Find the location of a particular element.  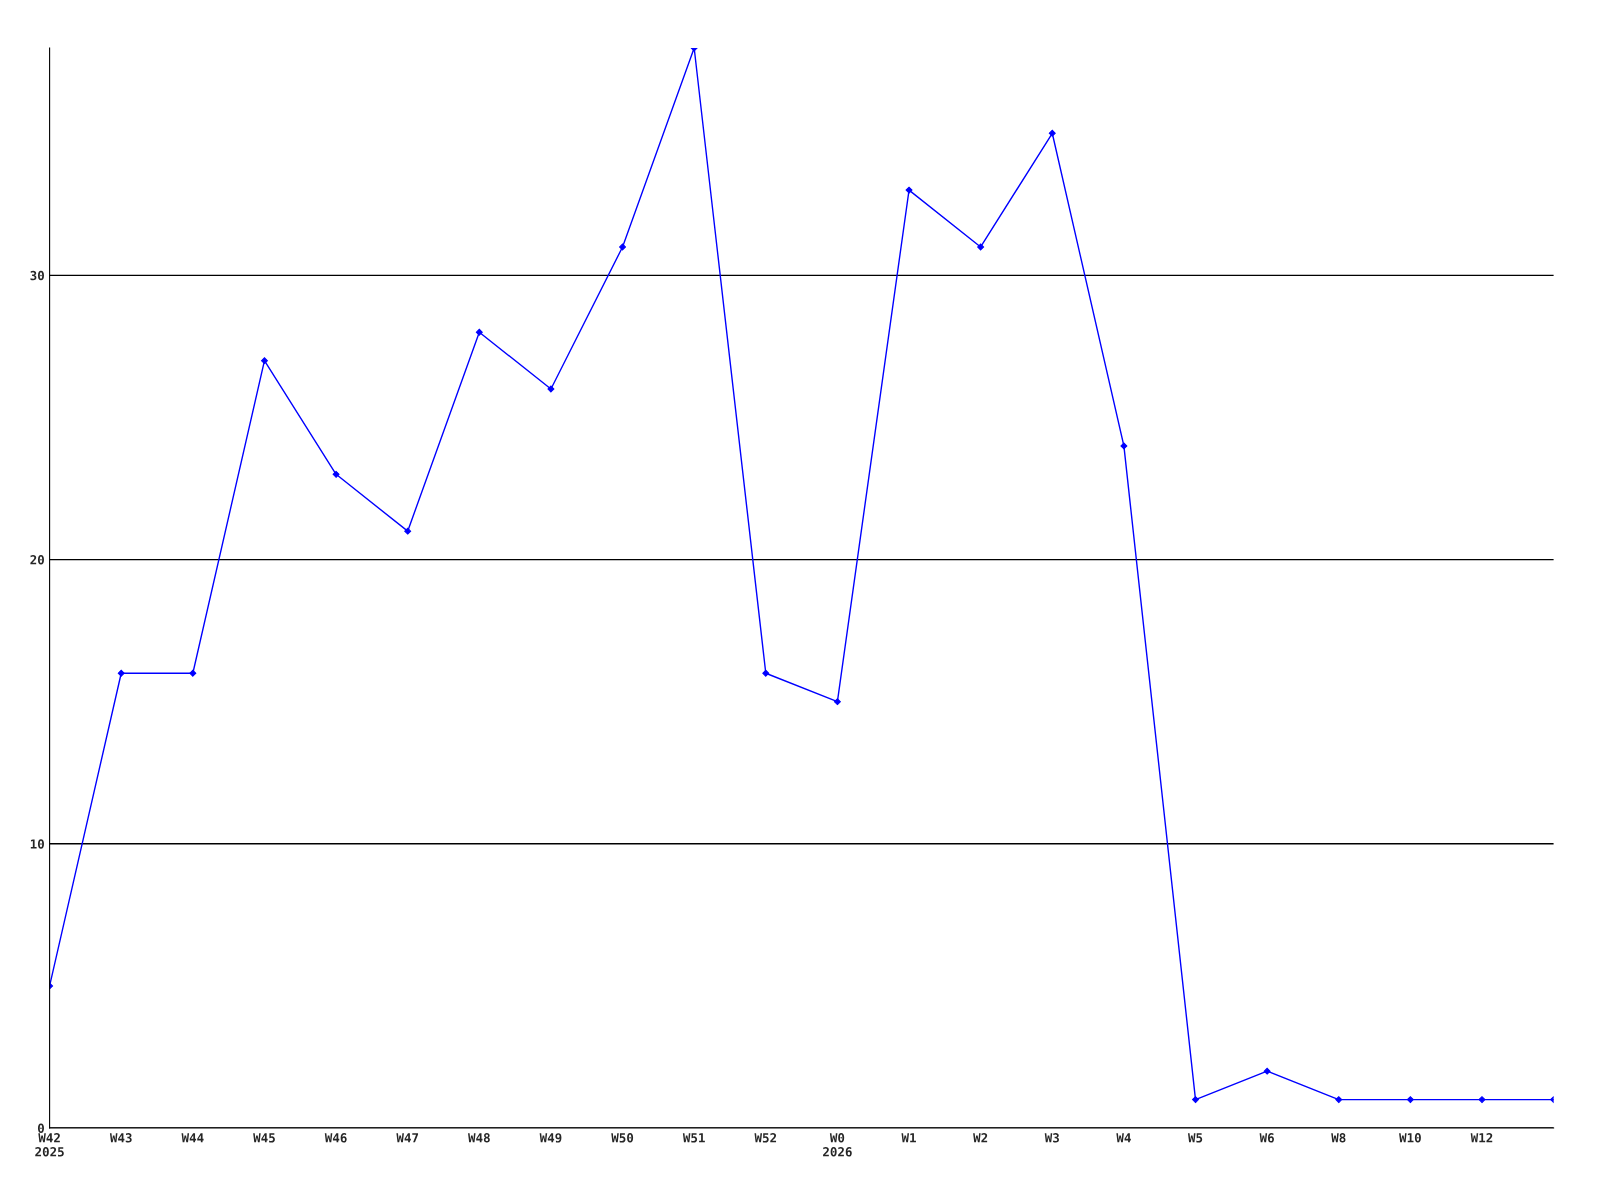

x-tick-label: W52 is located at coordinates (765, 1138).